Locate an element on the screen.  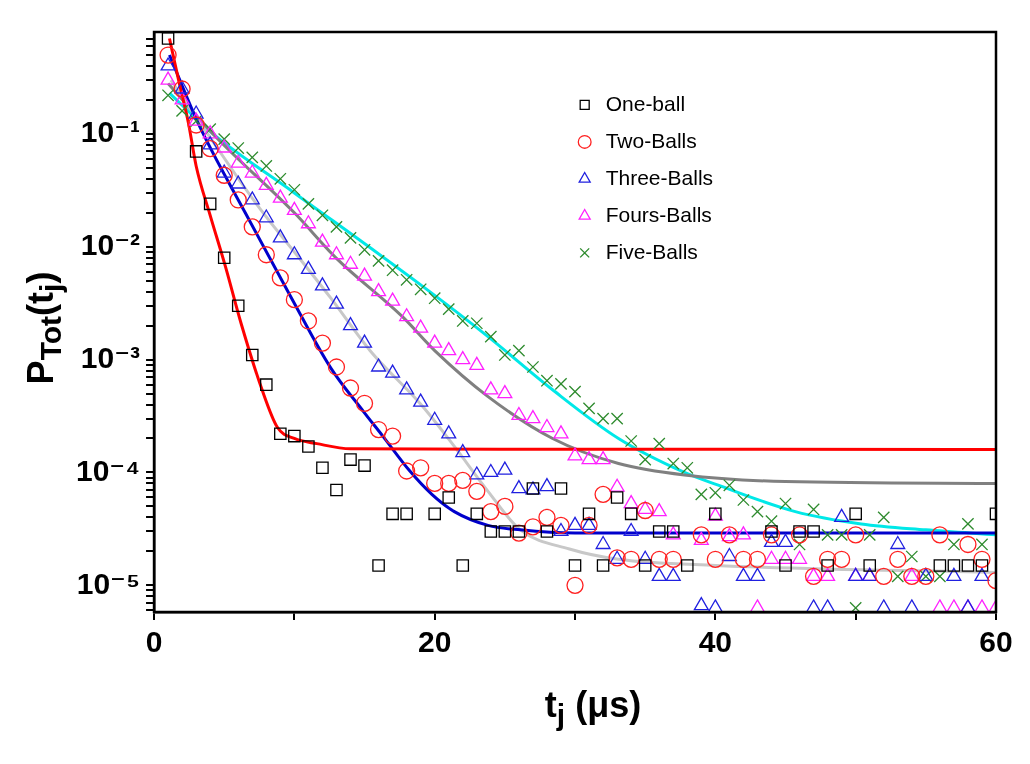
legend-label: Three-Balls is located at coordinates (659, 177).